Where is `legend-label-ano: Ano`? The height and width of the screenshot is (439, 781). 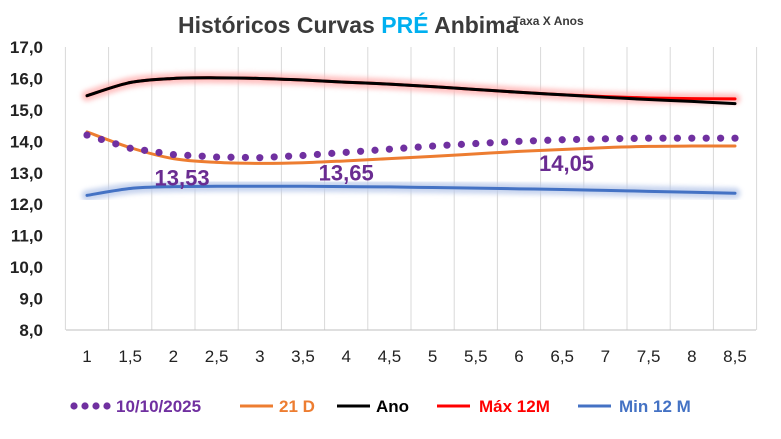
legend-label-ano: Ano is located at coordinates (392, 406).